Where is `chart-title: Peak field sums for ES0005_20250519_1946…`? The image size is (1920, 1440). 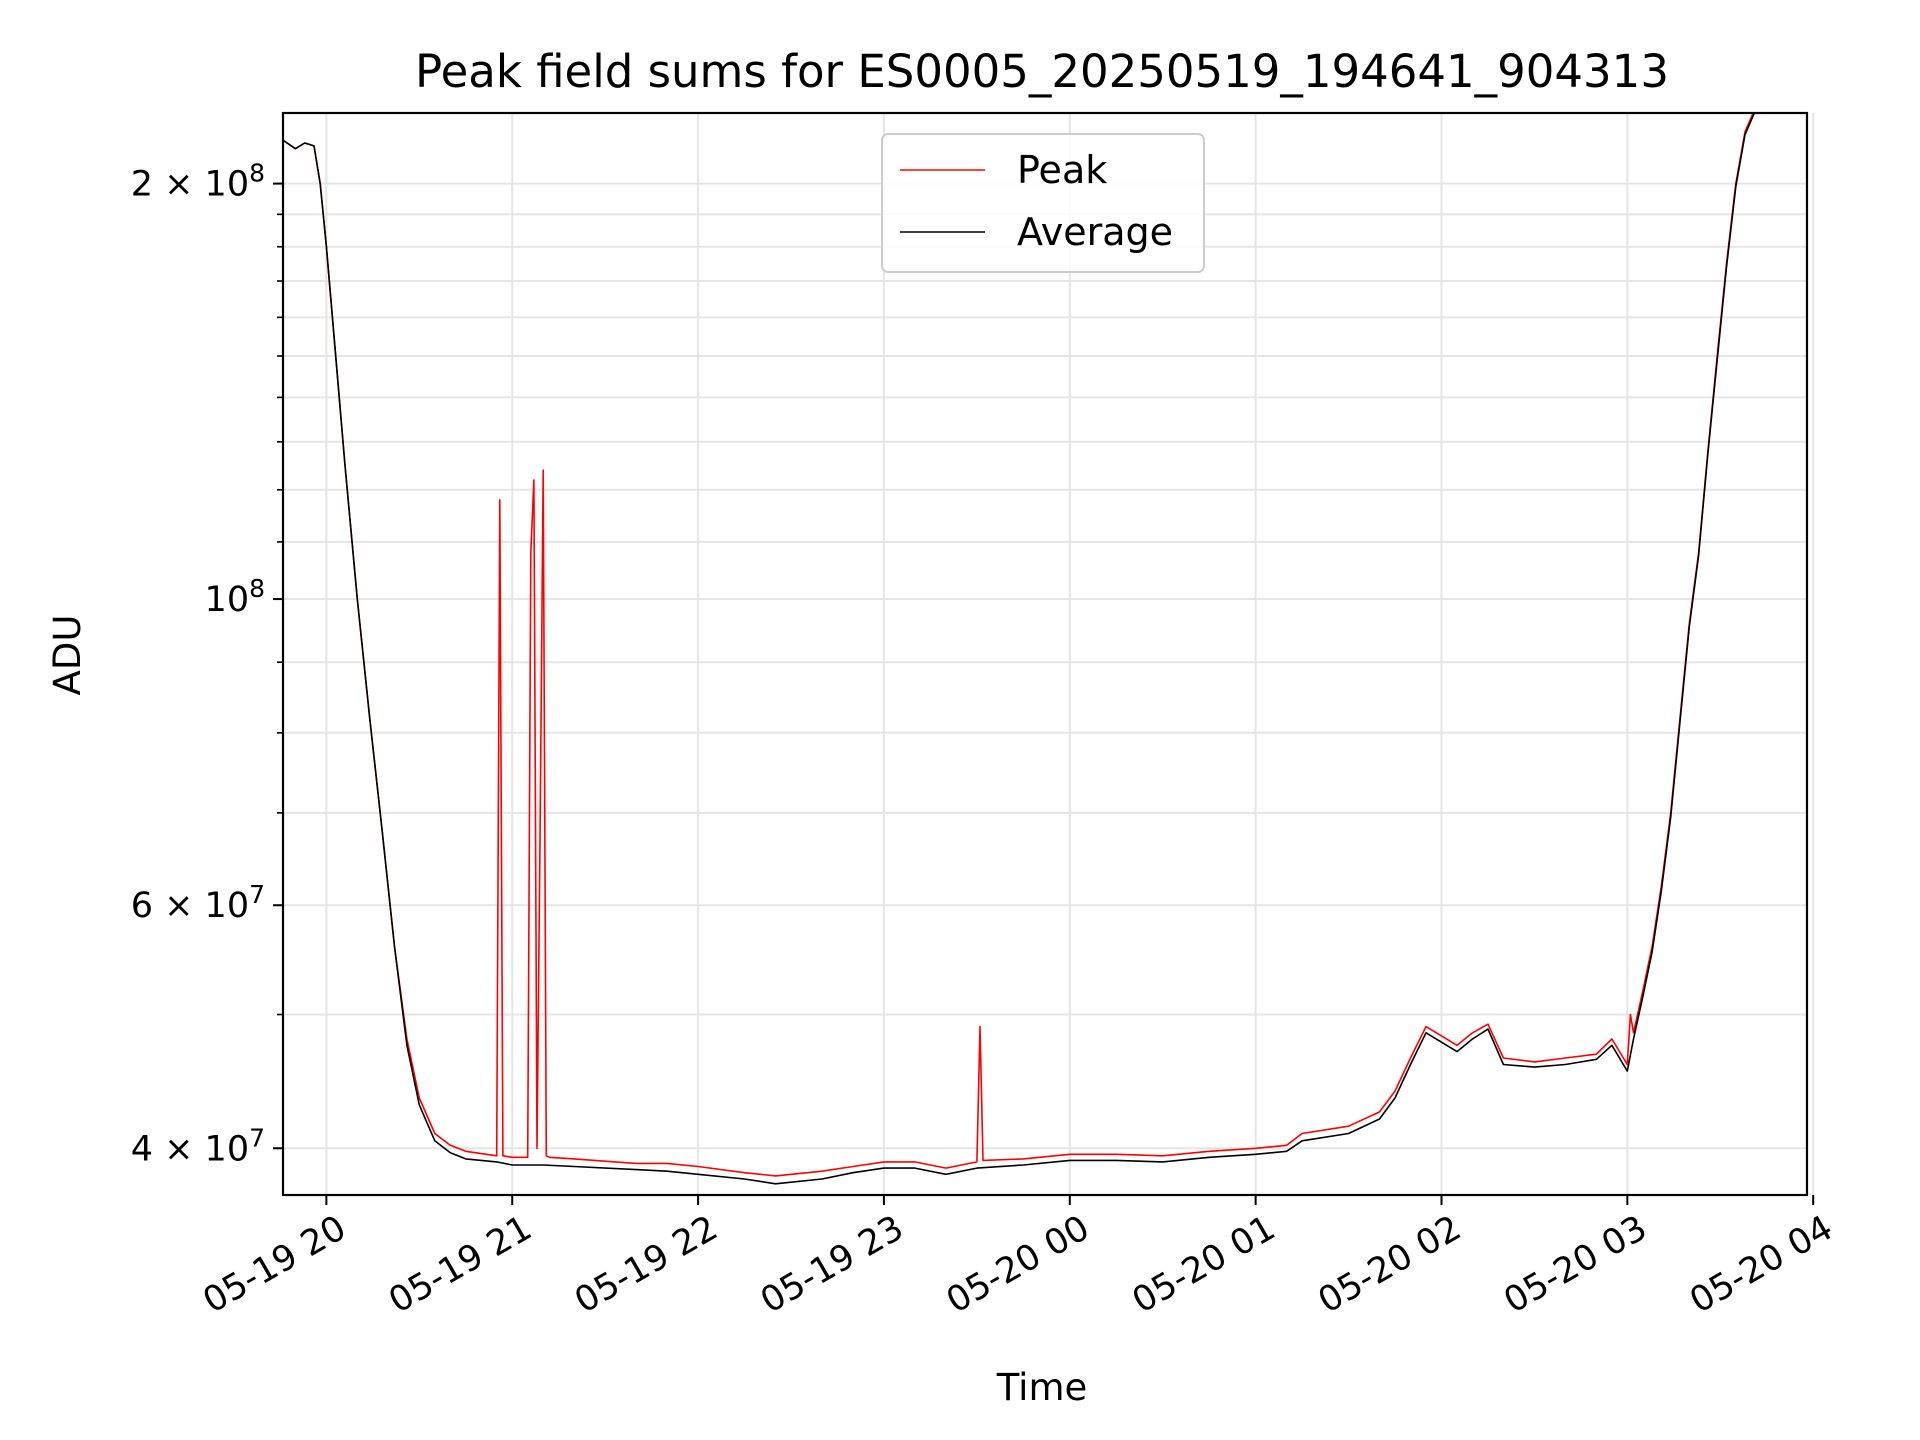 chart-title: Peak field sums for ES0005_20250519_1946… is located at coordinates (1042, 71).